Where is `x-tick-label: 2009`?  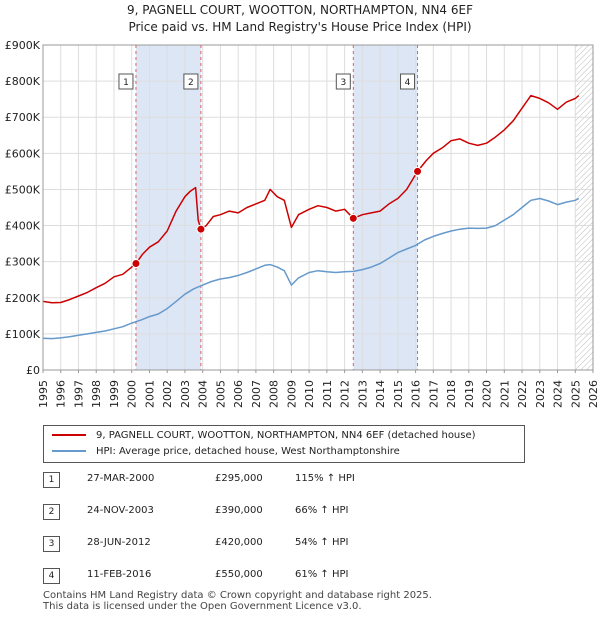
x-tick-label: 2009 is located at coordinates (291, 394).